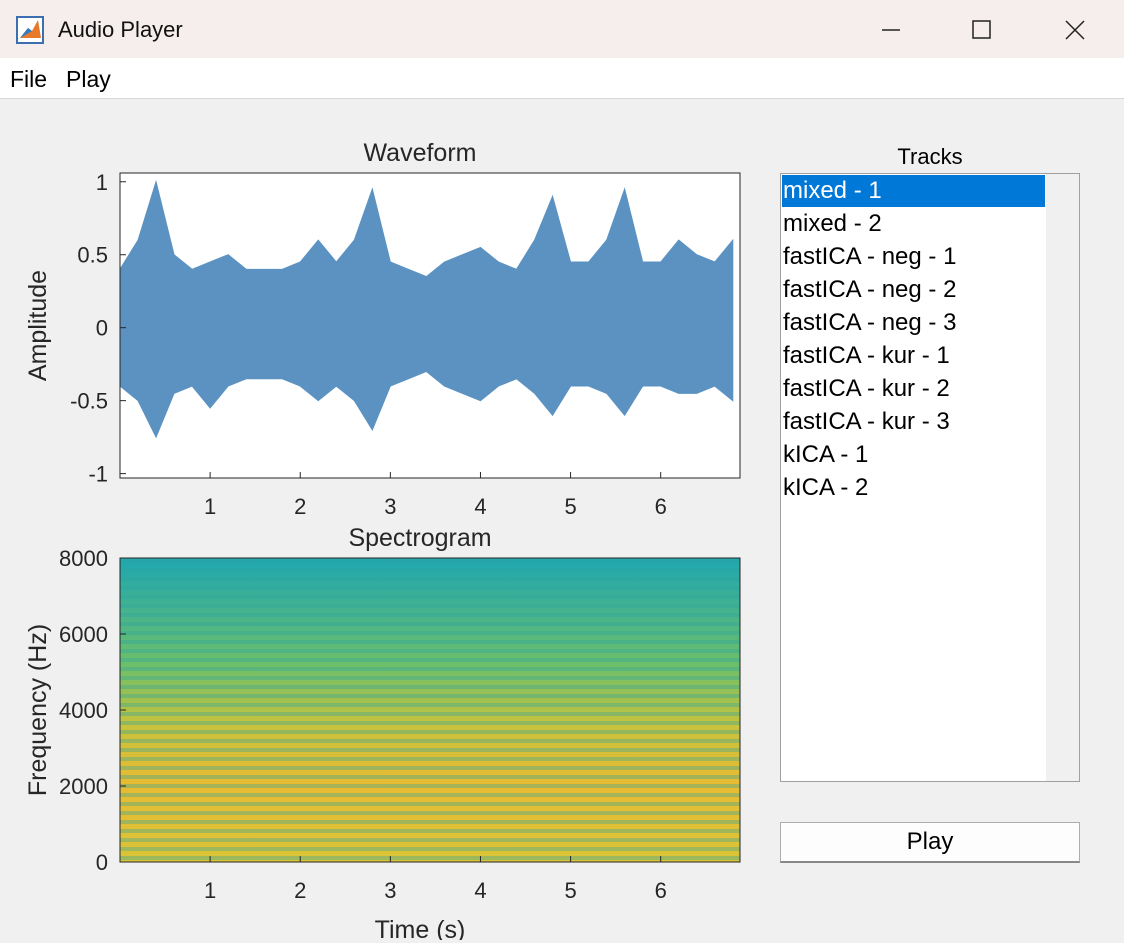 The height and width of the screenshot is (943, 1124). What do you see at coordinates (1075, 30) in the screenshot?
I see `close-button` at bounding box center [1075, 30].